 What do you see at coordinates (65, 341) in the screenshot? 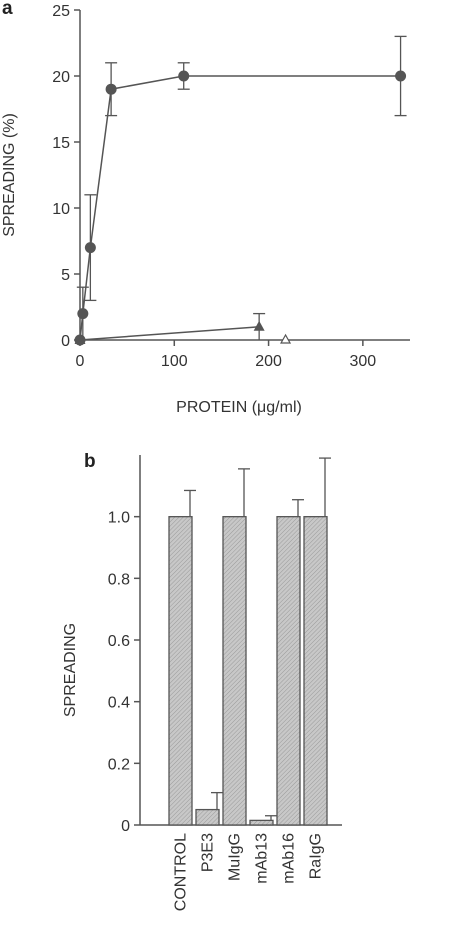
I see `panel-a-y-tick-label: 0` at bounding box center [65, 341].